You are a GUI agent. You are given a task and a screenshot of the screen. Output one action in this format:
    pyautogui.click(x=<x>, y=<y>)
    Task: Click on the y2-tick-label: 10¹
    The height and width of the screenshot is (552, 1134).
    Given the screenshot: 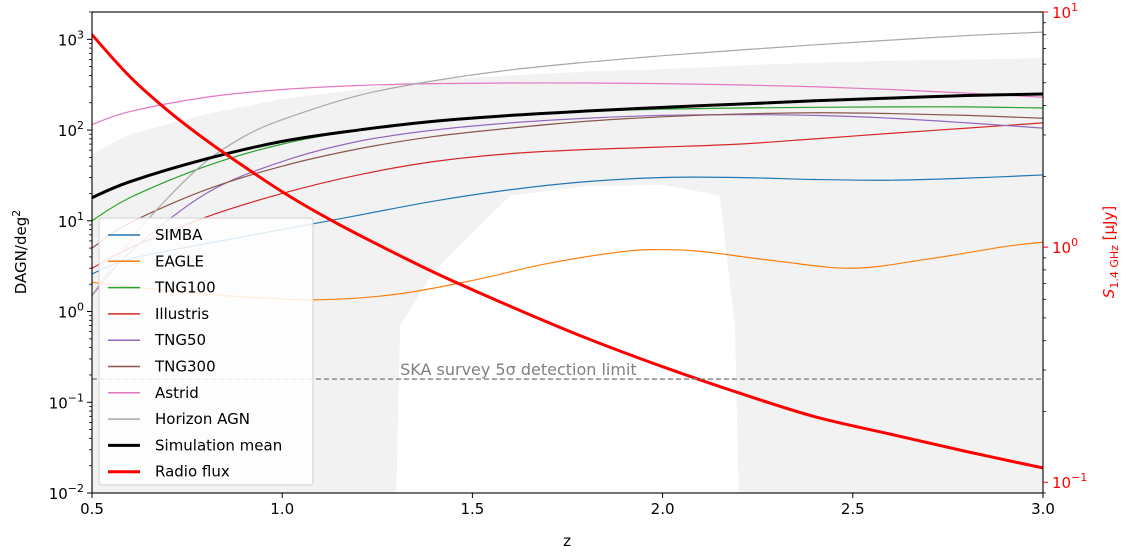 What is the action you would take?
    pyautogui.click(x=1065, y=11)
    